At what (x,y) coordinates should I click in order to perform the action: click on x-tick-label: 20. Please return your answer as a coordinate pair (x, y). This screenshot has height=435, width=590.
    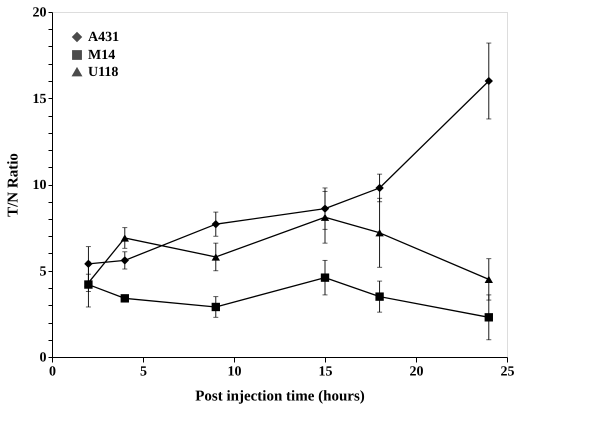
    Looking at the image, I should click on (417, 372).